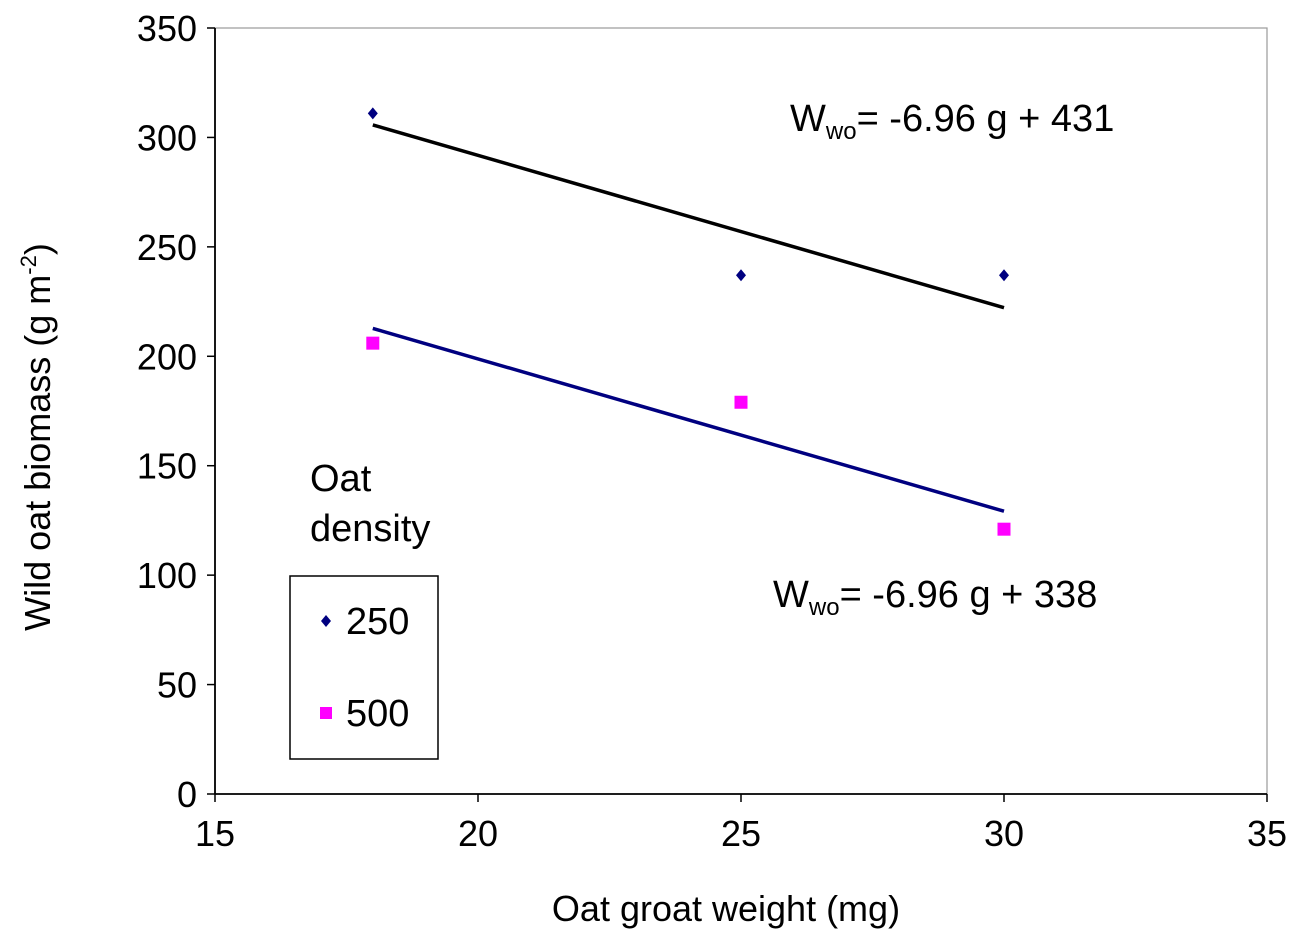 Image resolution: width=1294 pixels, height=932 pixels. I want to click on svg-text: Wwo= -6.96 g + 338, so click(935, 597).